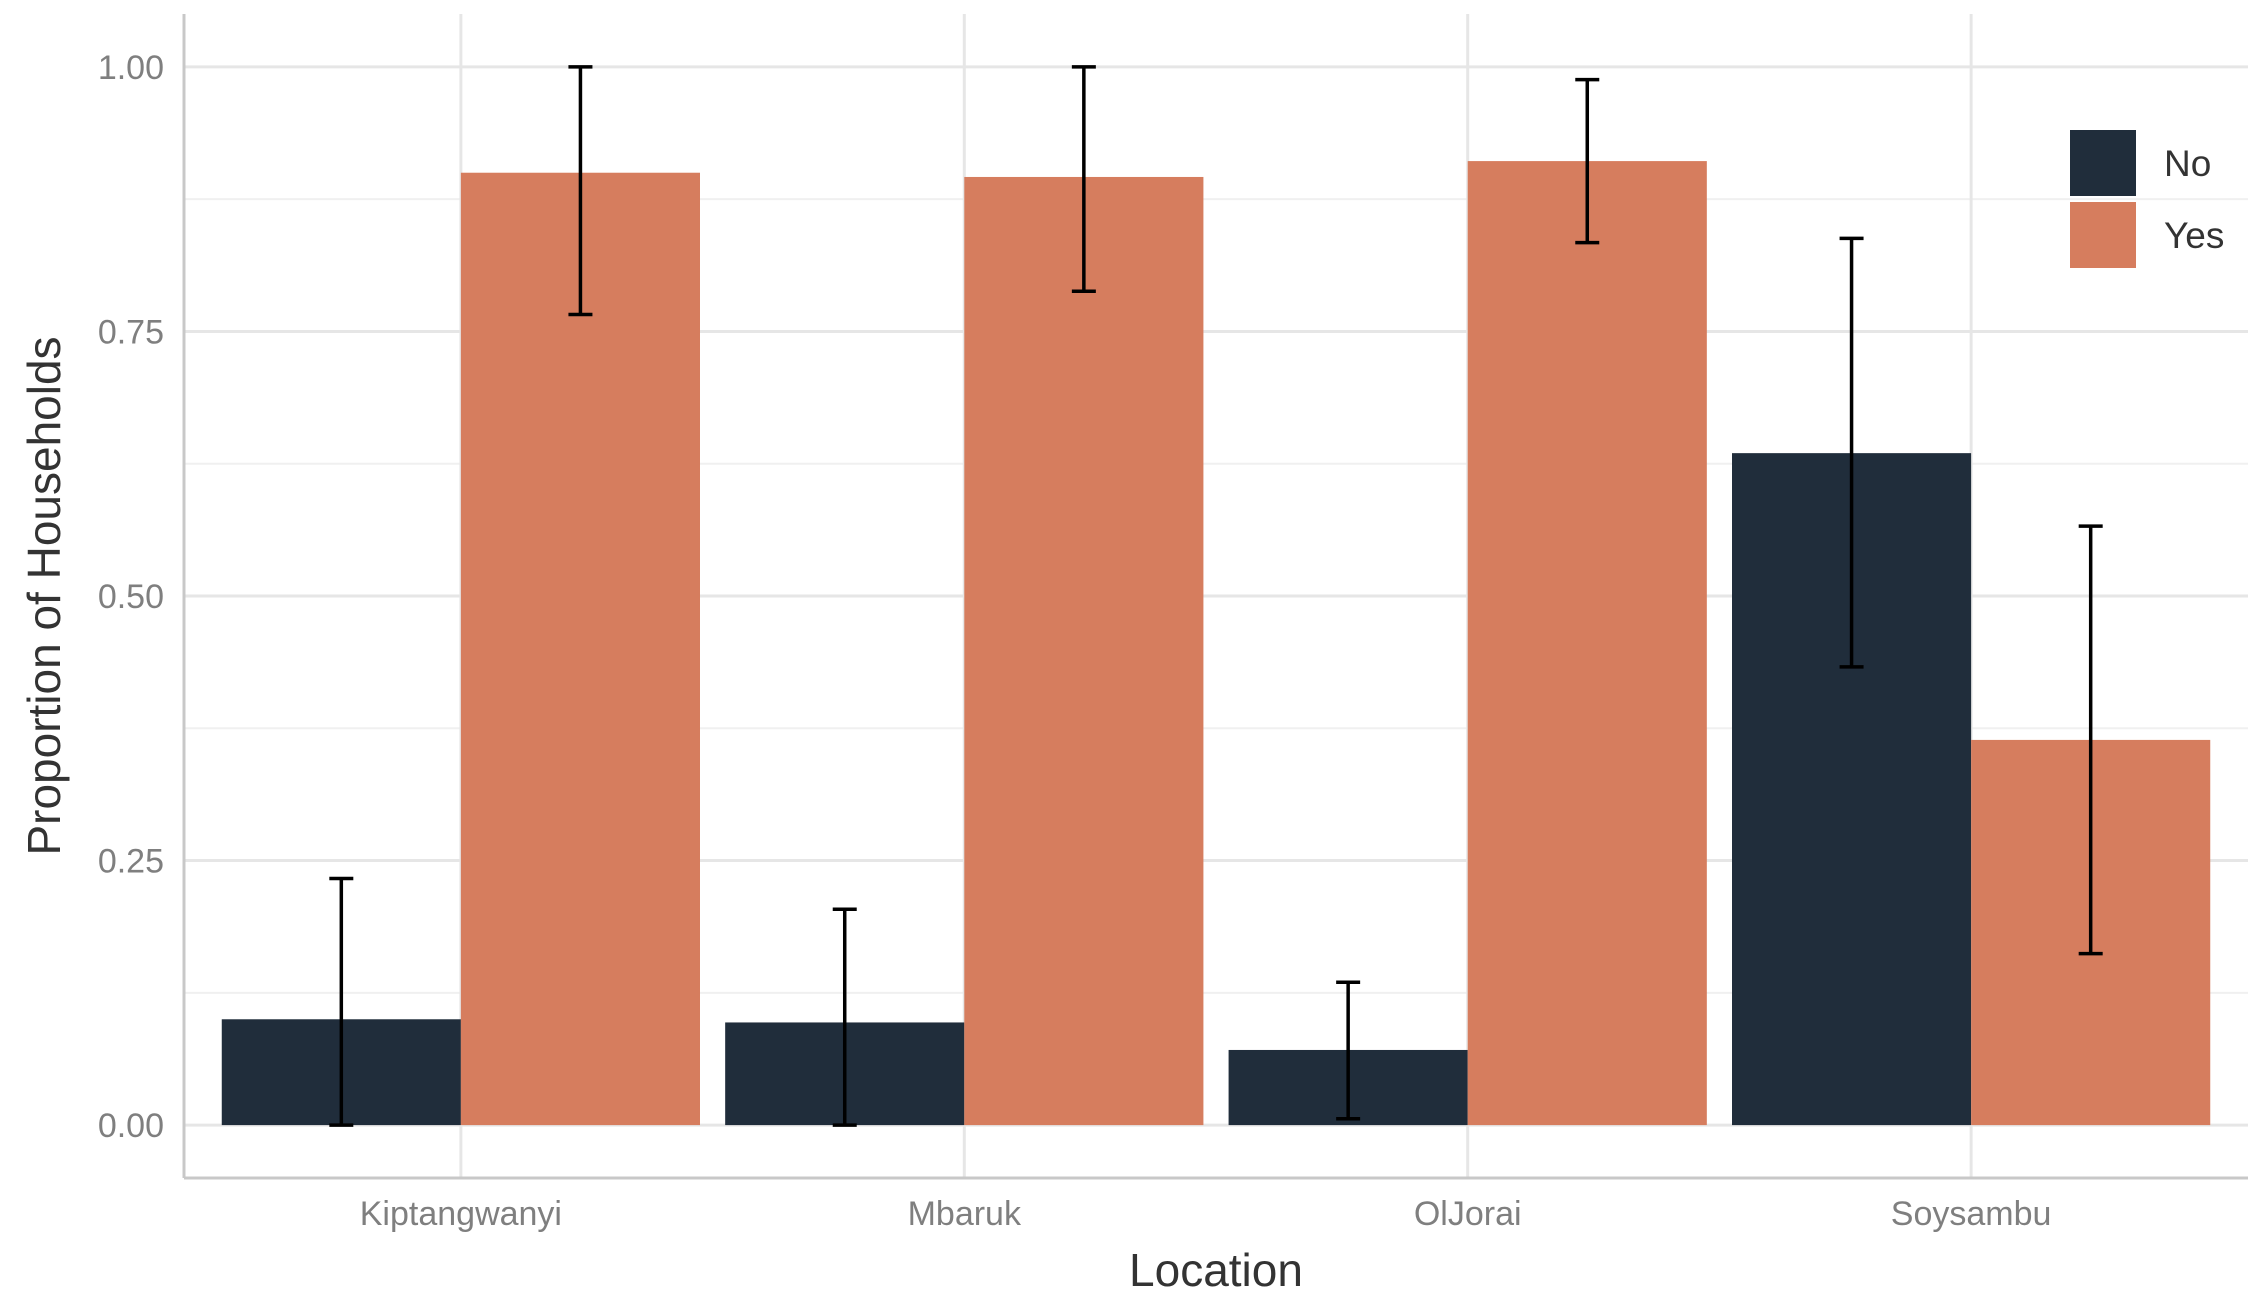 Image resolution: width=2262 pixels, height=1313 pixels. What do you see at coordinates (131, 1126) in the screenshot?
I see `y-tick-label: 0.00` at bounding box center [131, 1126].